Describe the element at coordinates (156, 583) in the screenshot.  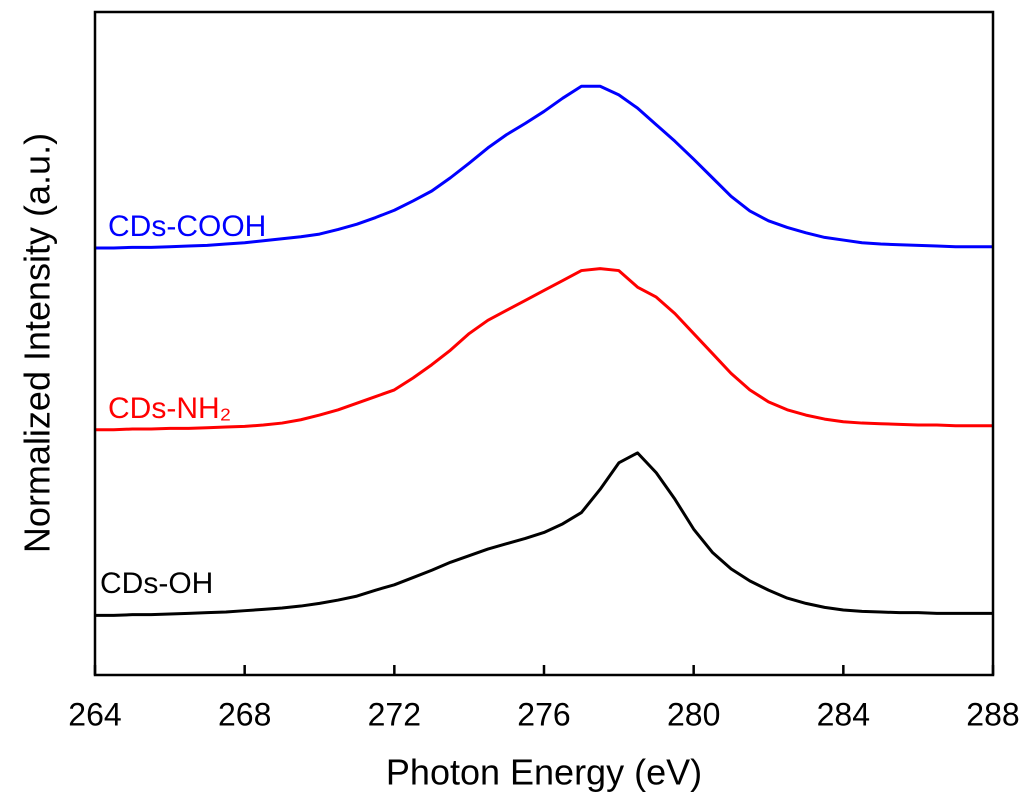
I see `series-label: CDs-OH` at that location.